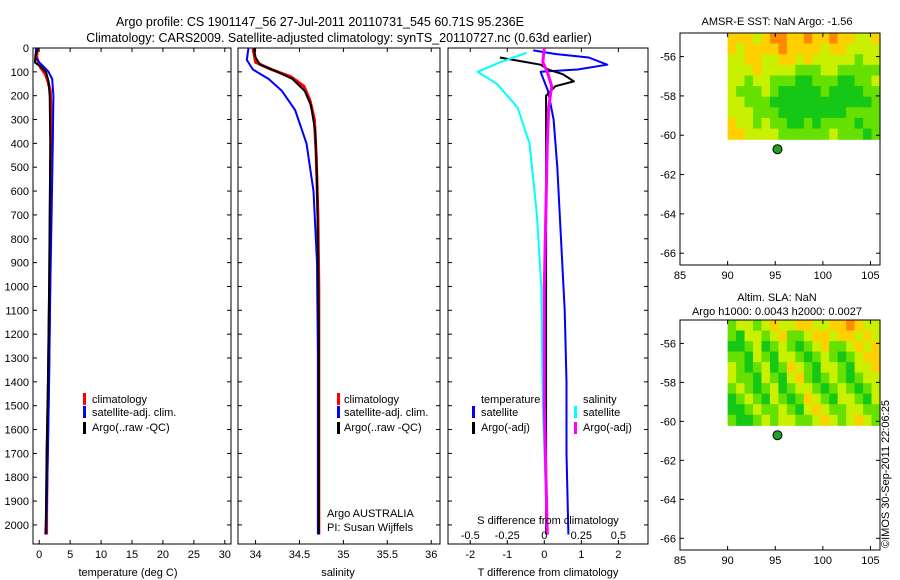 The height and width of the screenshot is (580, 900). What do you see at coordinates (668, 539) in the screenshot?
I see `y-tick-label: -66` at bounding box center [668, 539].